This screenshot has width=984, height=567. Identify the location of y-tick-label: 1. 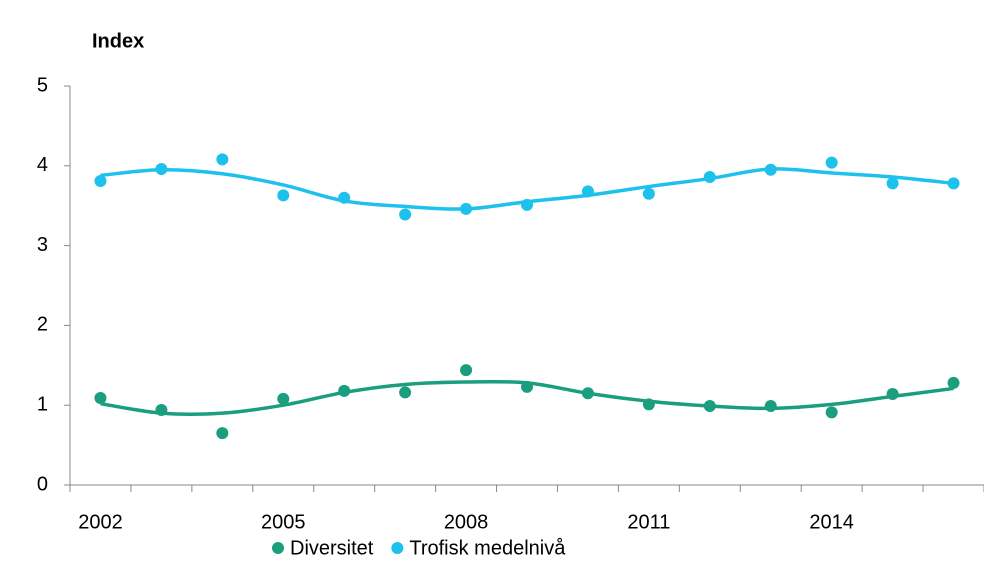
(42, 404).